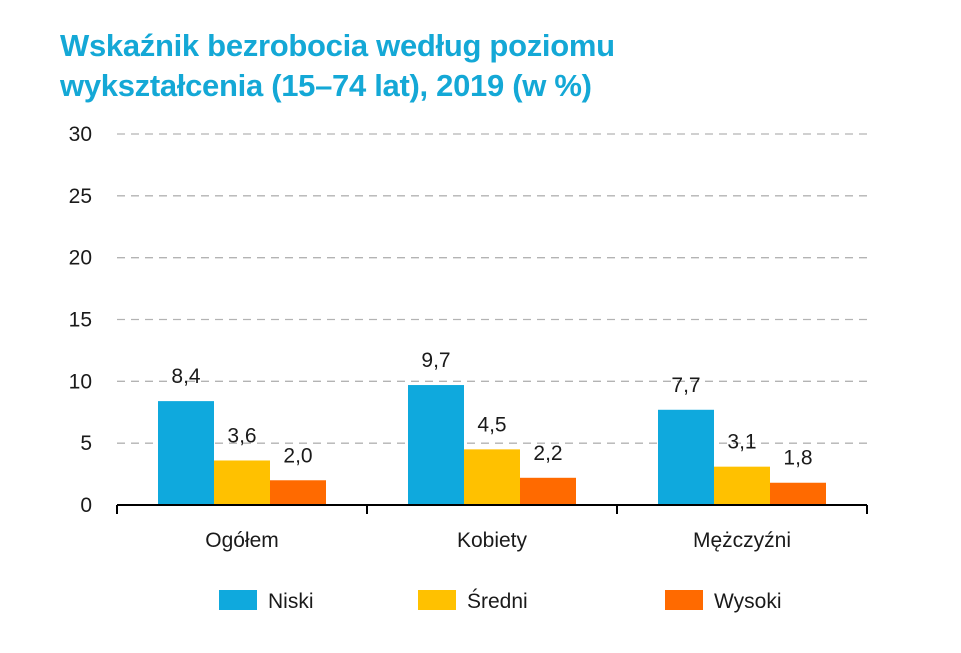  Describe the element at coordinates (742, 485) in the screenshot. I see `bar-średni-3` at that location.